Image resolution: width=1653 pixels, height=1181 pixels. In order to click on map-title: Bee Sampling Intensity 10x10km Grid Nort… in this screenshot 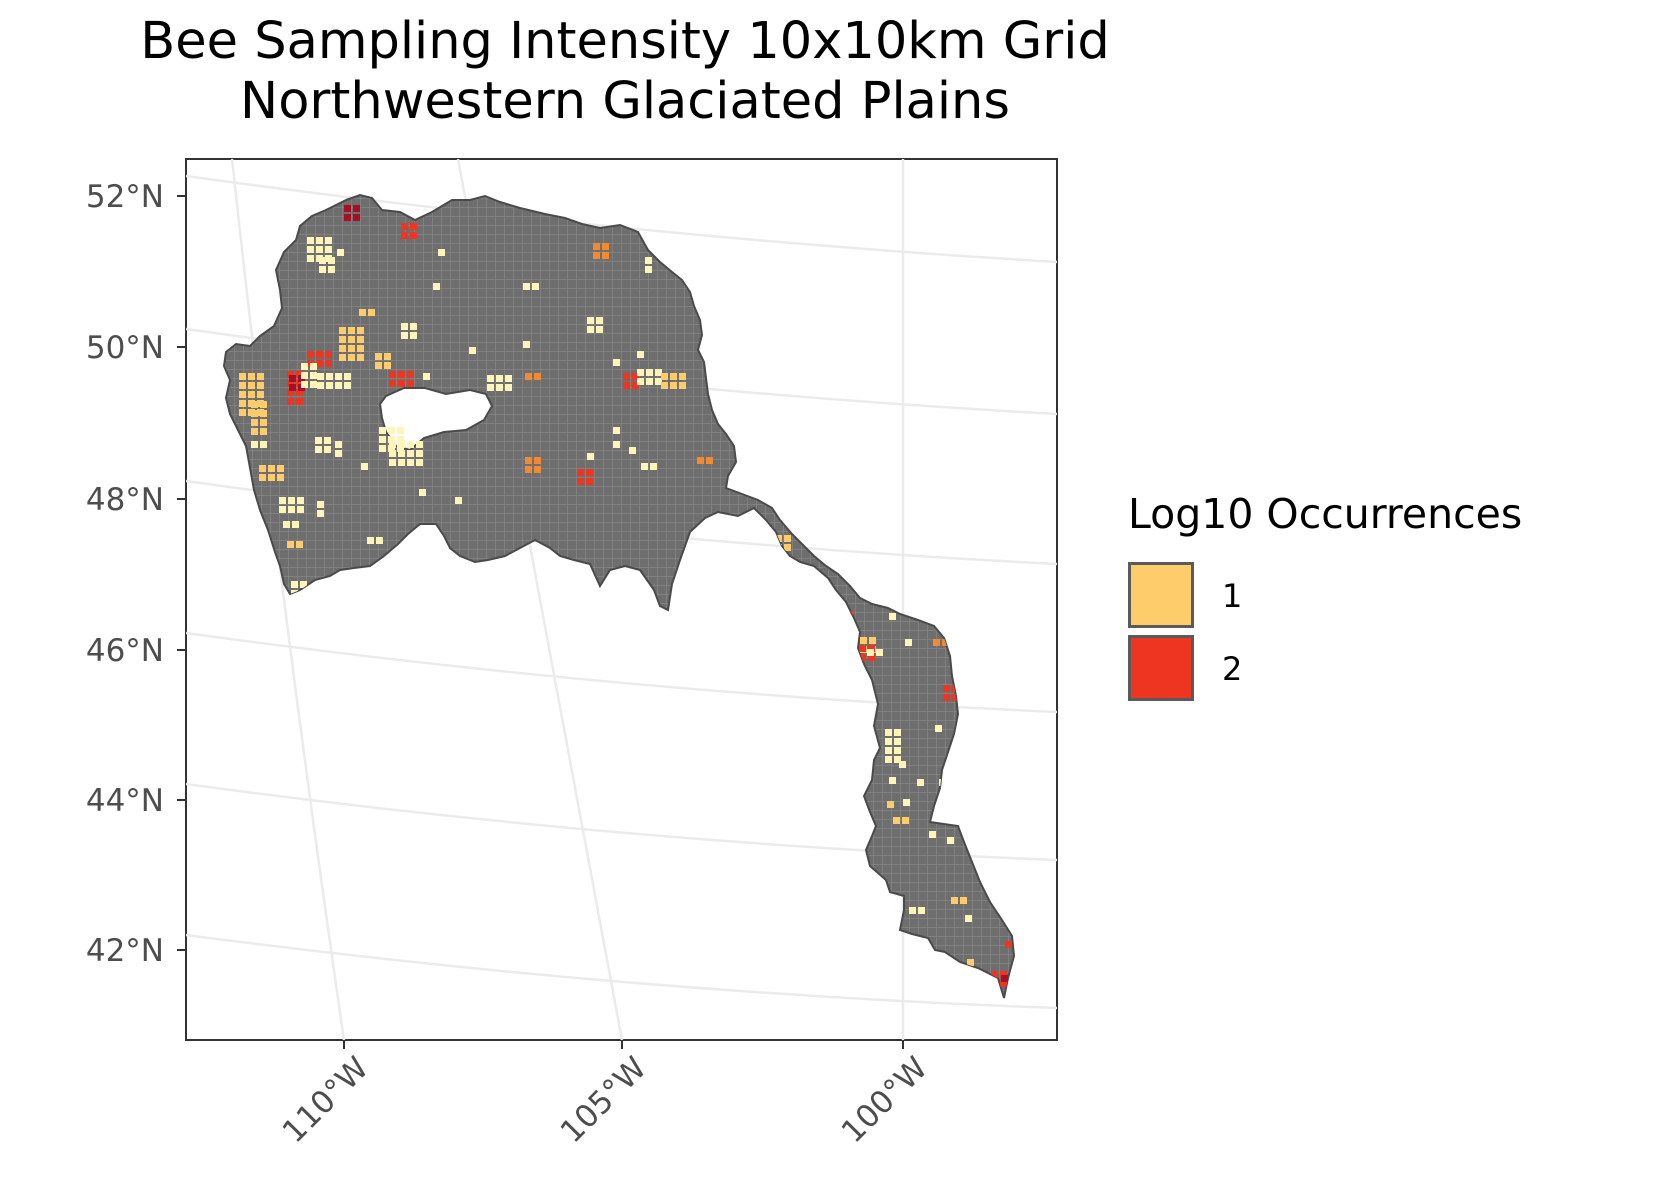, I will do `click(625, 72)`.